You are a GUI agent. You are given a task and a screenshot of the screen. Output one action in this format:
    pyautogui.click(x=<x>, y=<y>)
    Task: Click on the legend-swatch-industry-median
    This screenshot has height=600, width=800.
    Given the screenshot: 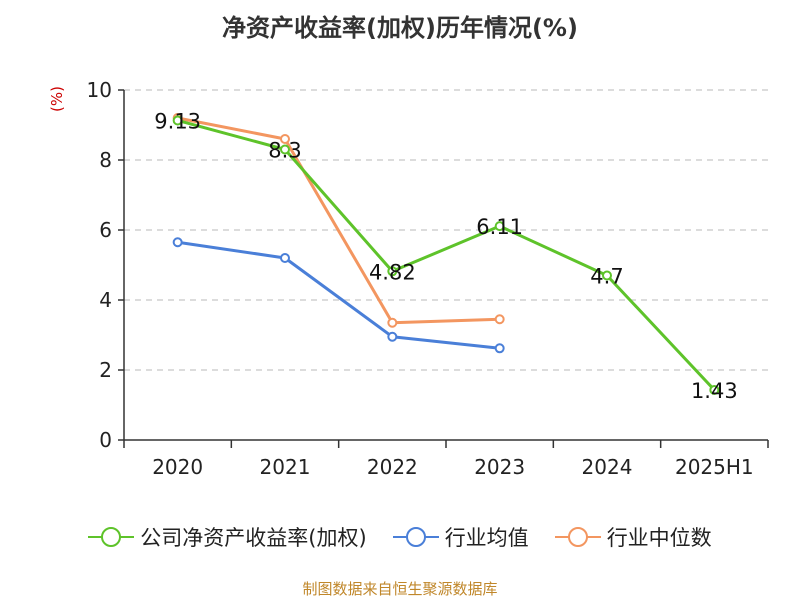 What is the action you would take?
    pyautogui.click(x=577, y=537)
    